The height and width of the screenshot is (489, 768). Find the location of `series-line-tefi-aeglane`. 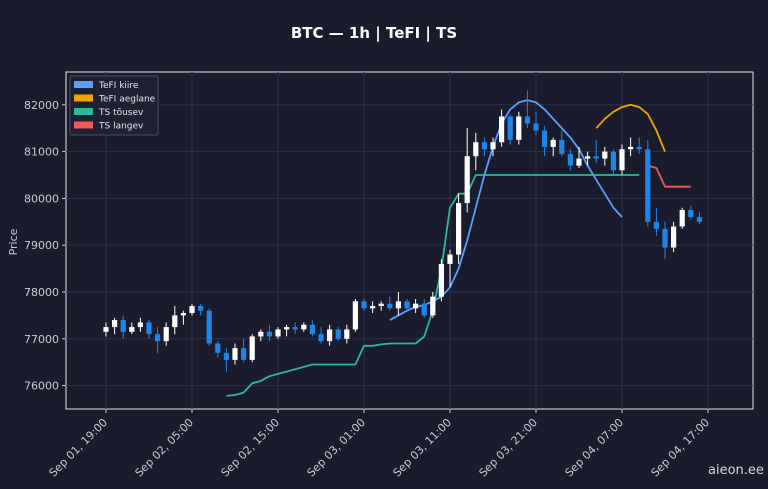

series-line-tefi-aeglane is located at coordinates (630, 127).